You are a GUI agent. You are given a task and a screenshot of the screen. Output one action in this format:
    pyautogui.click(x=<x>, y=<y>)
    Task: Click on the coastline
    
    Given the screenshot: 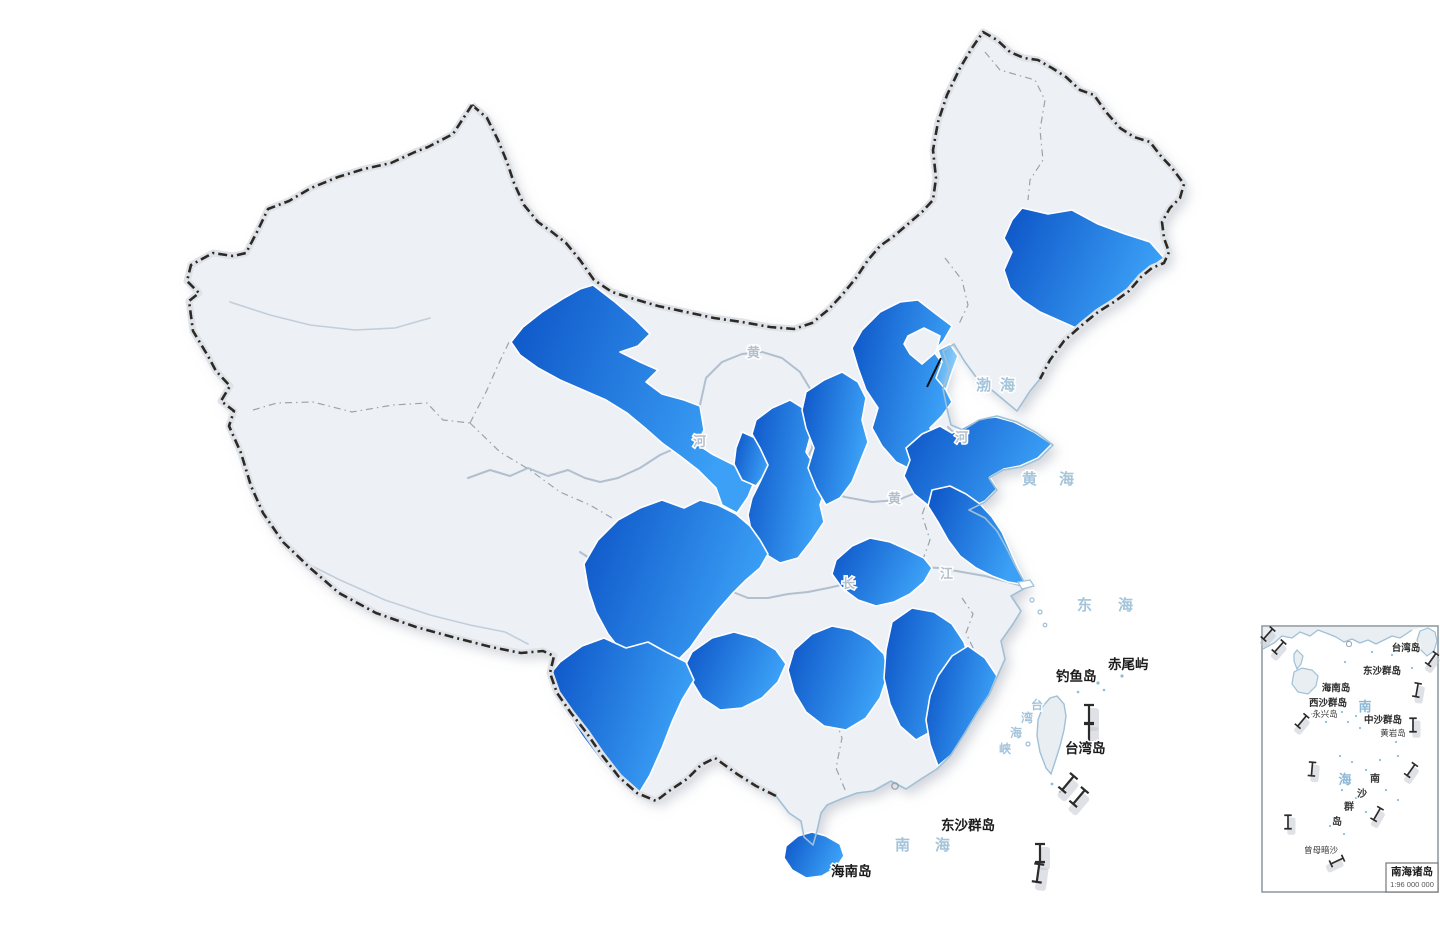 What is the action you would take?
    pyautogui.click(x=914, y=594)
    